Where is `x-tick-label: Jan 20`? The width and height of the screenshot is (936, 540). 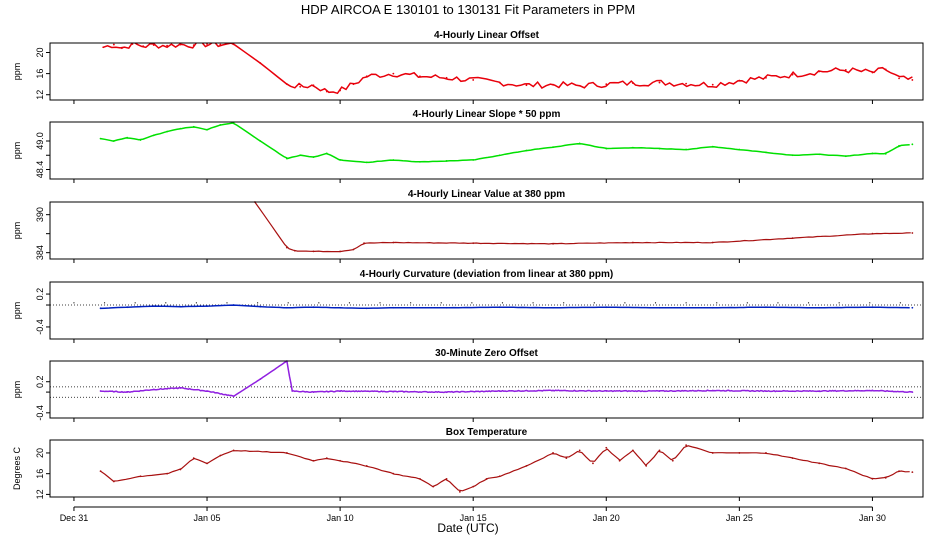 x-tick-label: Jan 20 is located at coordinates (606, 518).